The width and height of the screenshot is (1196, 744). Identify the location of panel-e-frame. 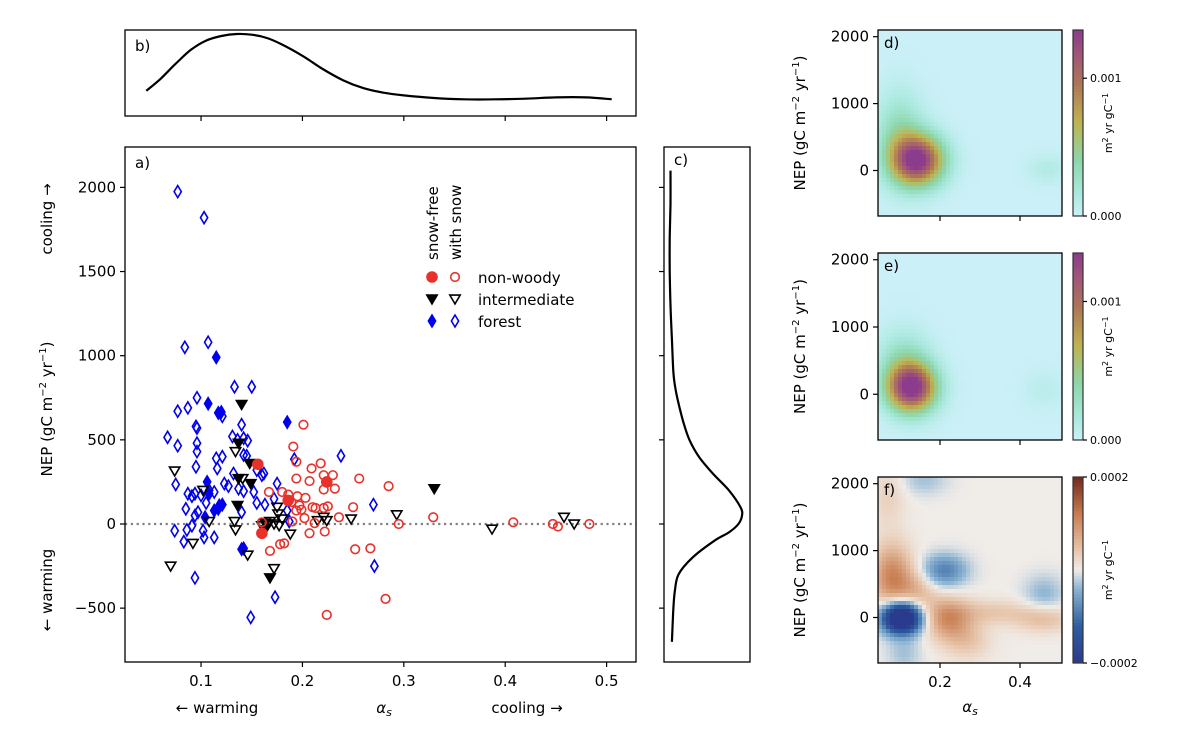
(970, 346).